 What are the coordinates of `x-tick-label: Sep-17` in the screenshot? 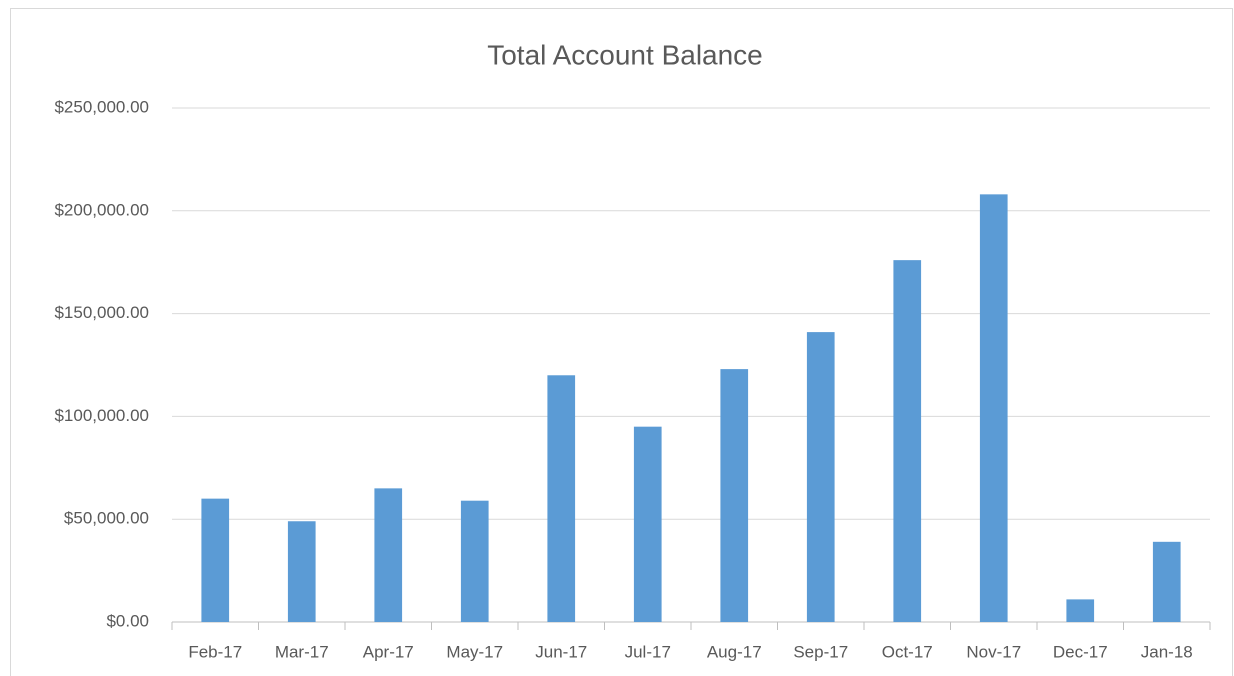 It's located at (820, 651).